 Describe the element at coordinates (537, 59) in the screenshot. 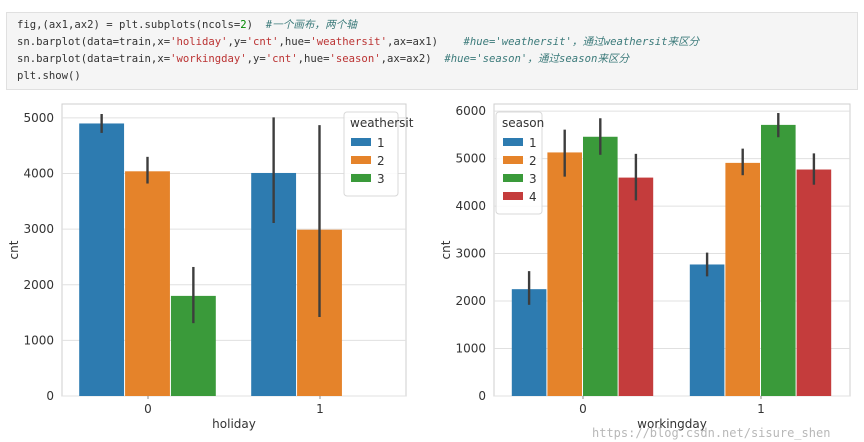

I see `code-token: #hue='season'，通过season来区分` at that location.